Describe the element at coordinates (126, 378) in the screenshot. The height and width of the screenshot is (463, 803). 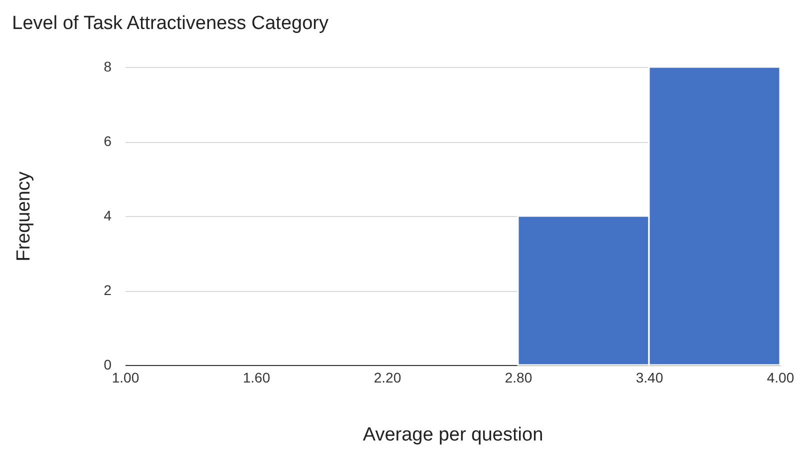
I see `x-tick-label: 1.00` at that location.